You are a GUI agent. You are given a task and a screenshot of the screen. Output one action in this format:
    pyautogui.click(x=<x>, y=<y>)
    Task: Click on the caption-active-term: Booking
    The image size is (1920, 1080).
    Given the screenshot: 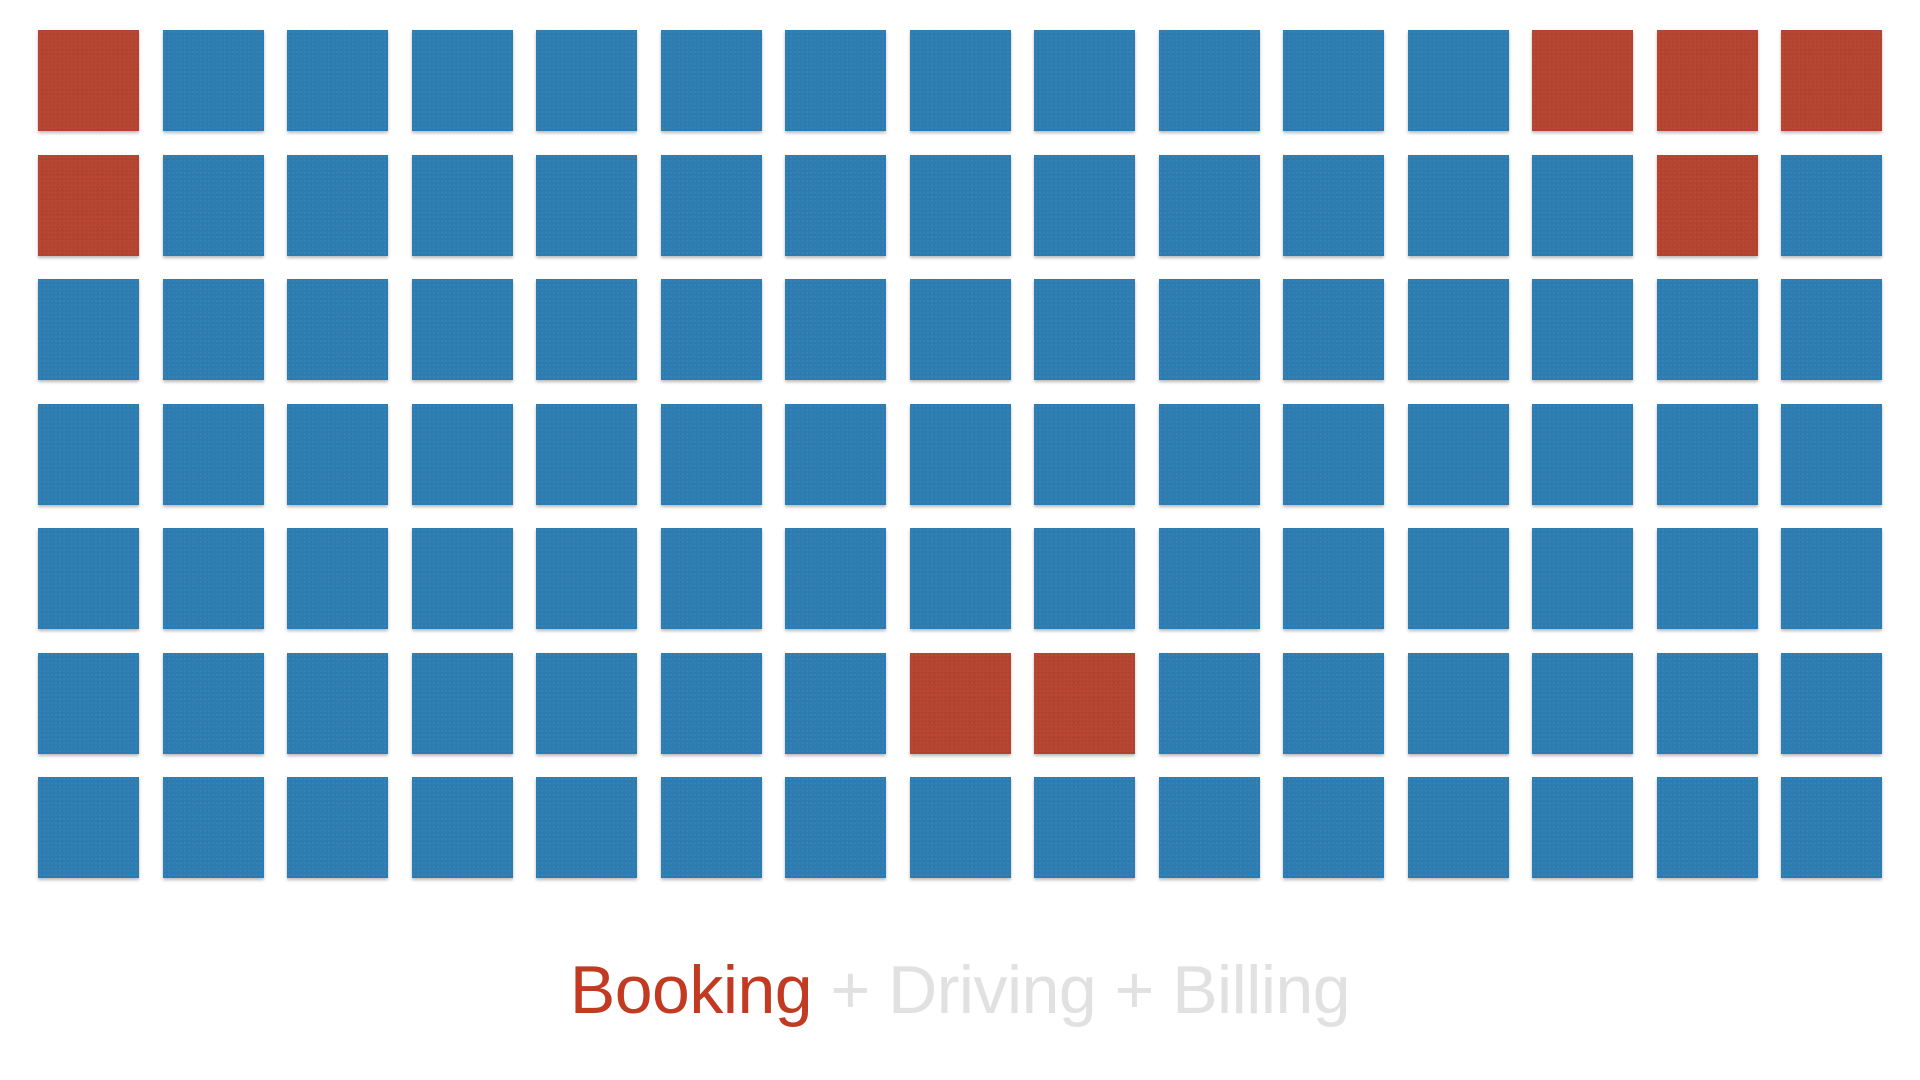 What is the action you would take?
    pyautogui.click(x=691, y=990)
    